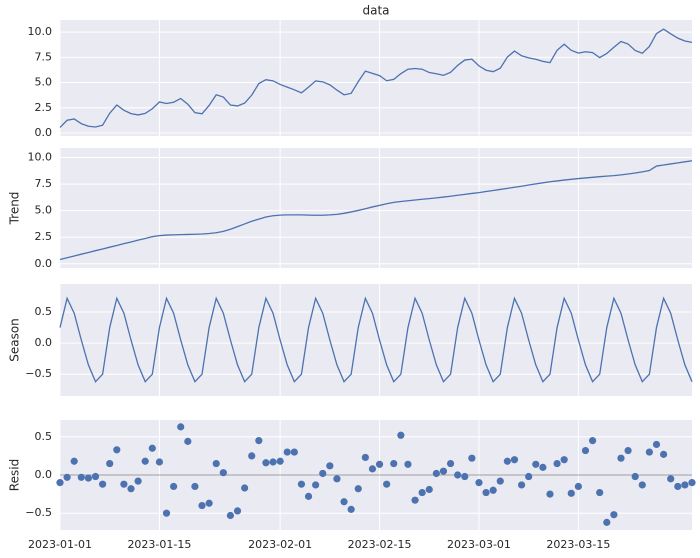 The image size is (700, 558). Describe the element at coordinates (578, 544) in the screenshot. I see `x-tick-label: 2023-03-15` at that location.